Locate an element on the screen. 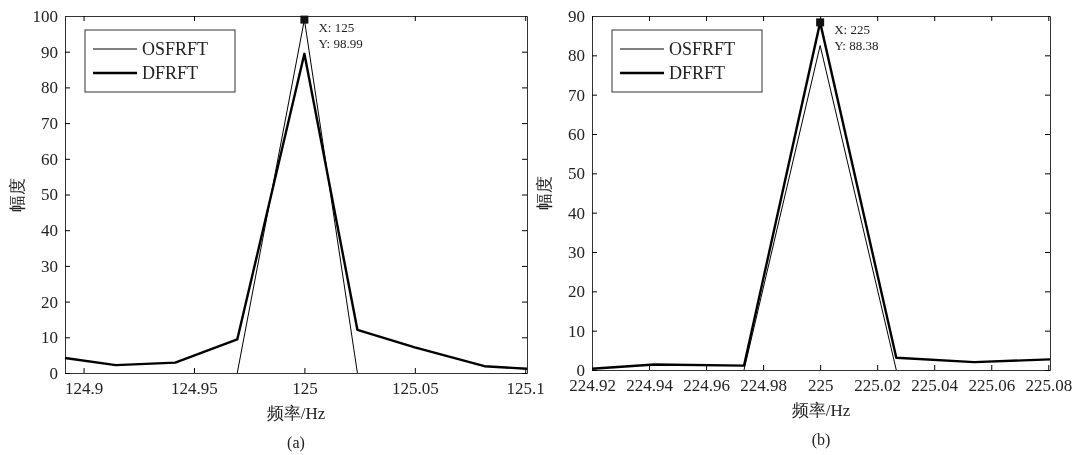  x-tick-label: 224.94 is located at coordinates (650, 386).